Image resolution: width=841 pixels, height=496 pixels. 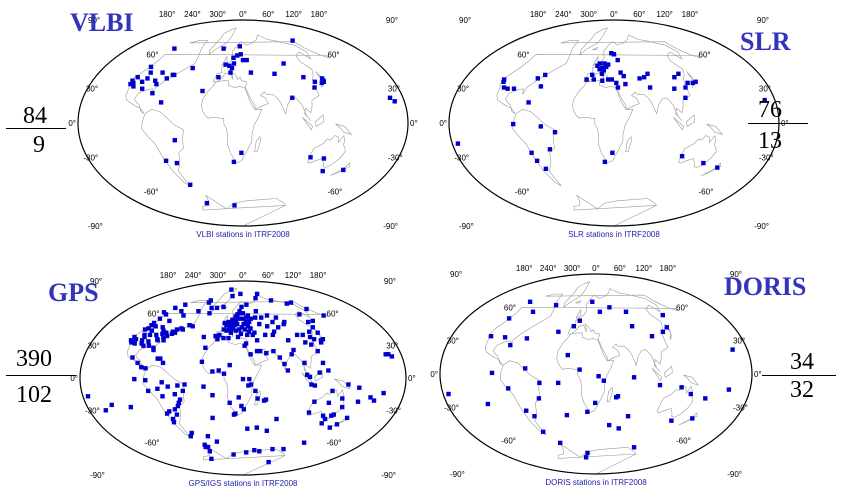 What do you see at coordinates (758, 374) in the screenshot?
I see `latitude-label-right: 0°` at bounding box center [758, 374].